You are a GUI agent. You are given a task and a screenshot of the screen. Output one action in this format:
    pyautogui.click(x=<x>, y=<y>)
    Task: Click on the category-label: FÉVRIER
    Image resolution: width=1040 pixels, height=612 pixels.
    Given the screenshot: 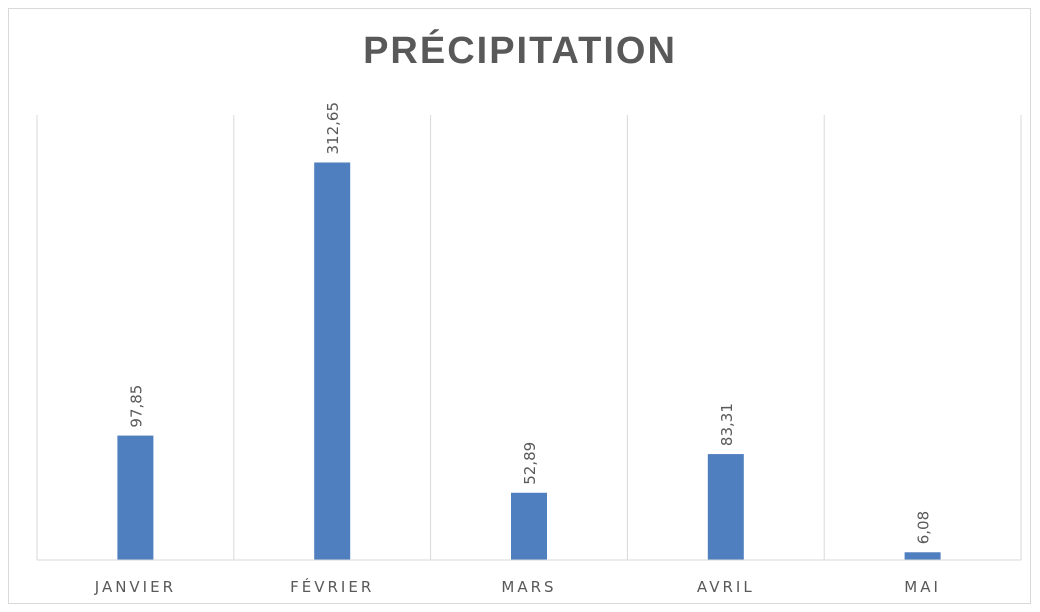 What is the action you would take?
    pyautogui.click(x=332, y=586)
    